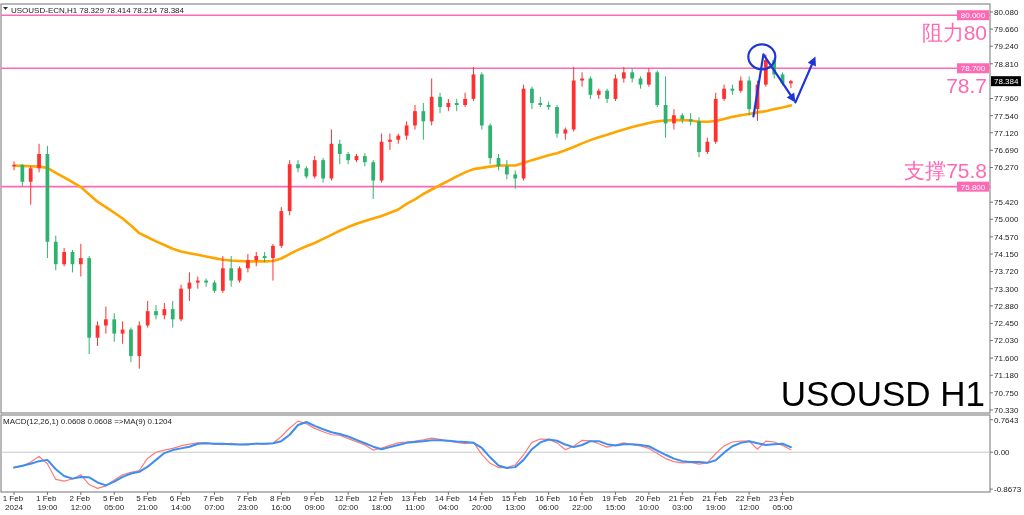 The width and height of the screenshot is (1024, 515). I want to click on y-tick-label: 0.7643, so click(1007, 420).